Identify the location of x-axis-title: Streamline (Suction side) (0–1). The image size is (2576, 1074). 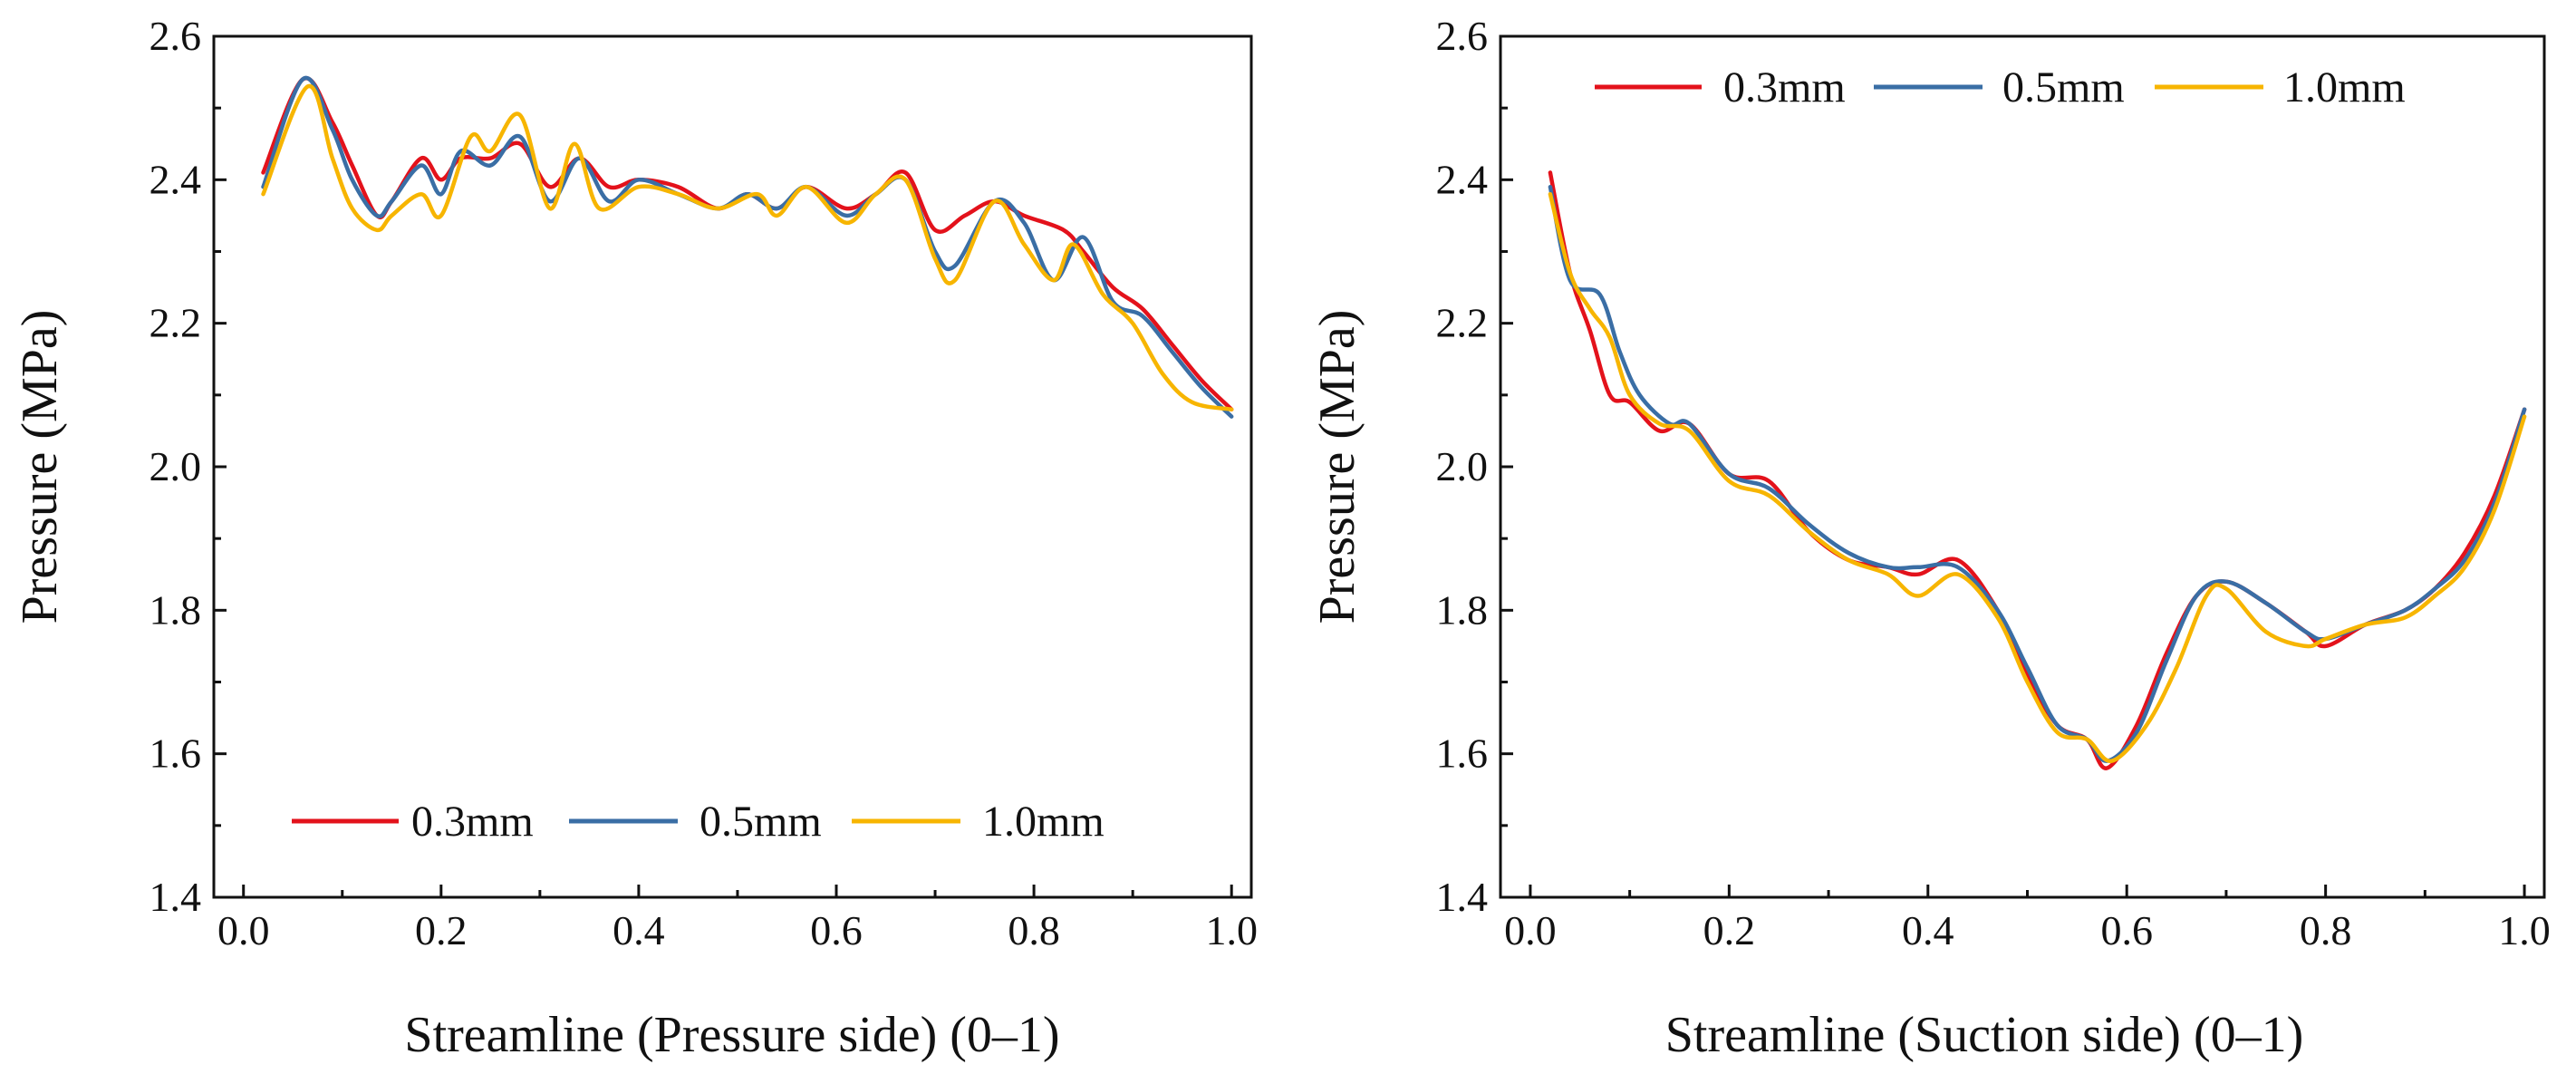
(1984, 1035).